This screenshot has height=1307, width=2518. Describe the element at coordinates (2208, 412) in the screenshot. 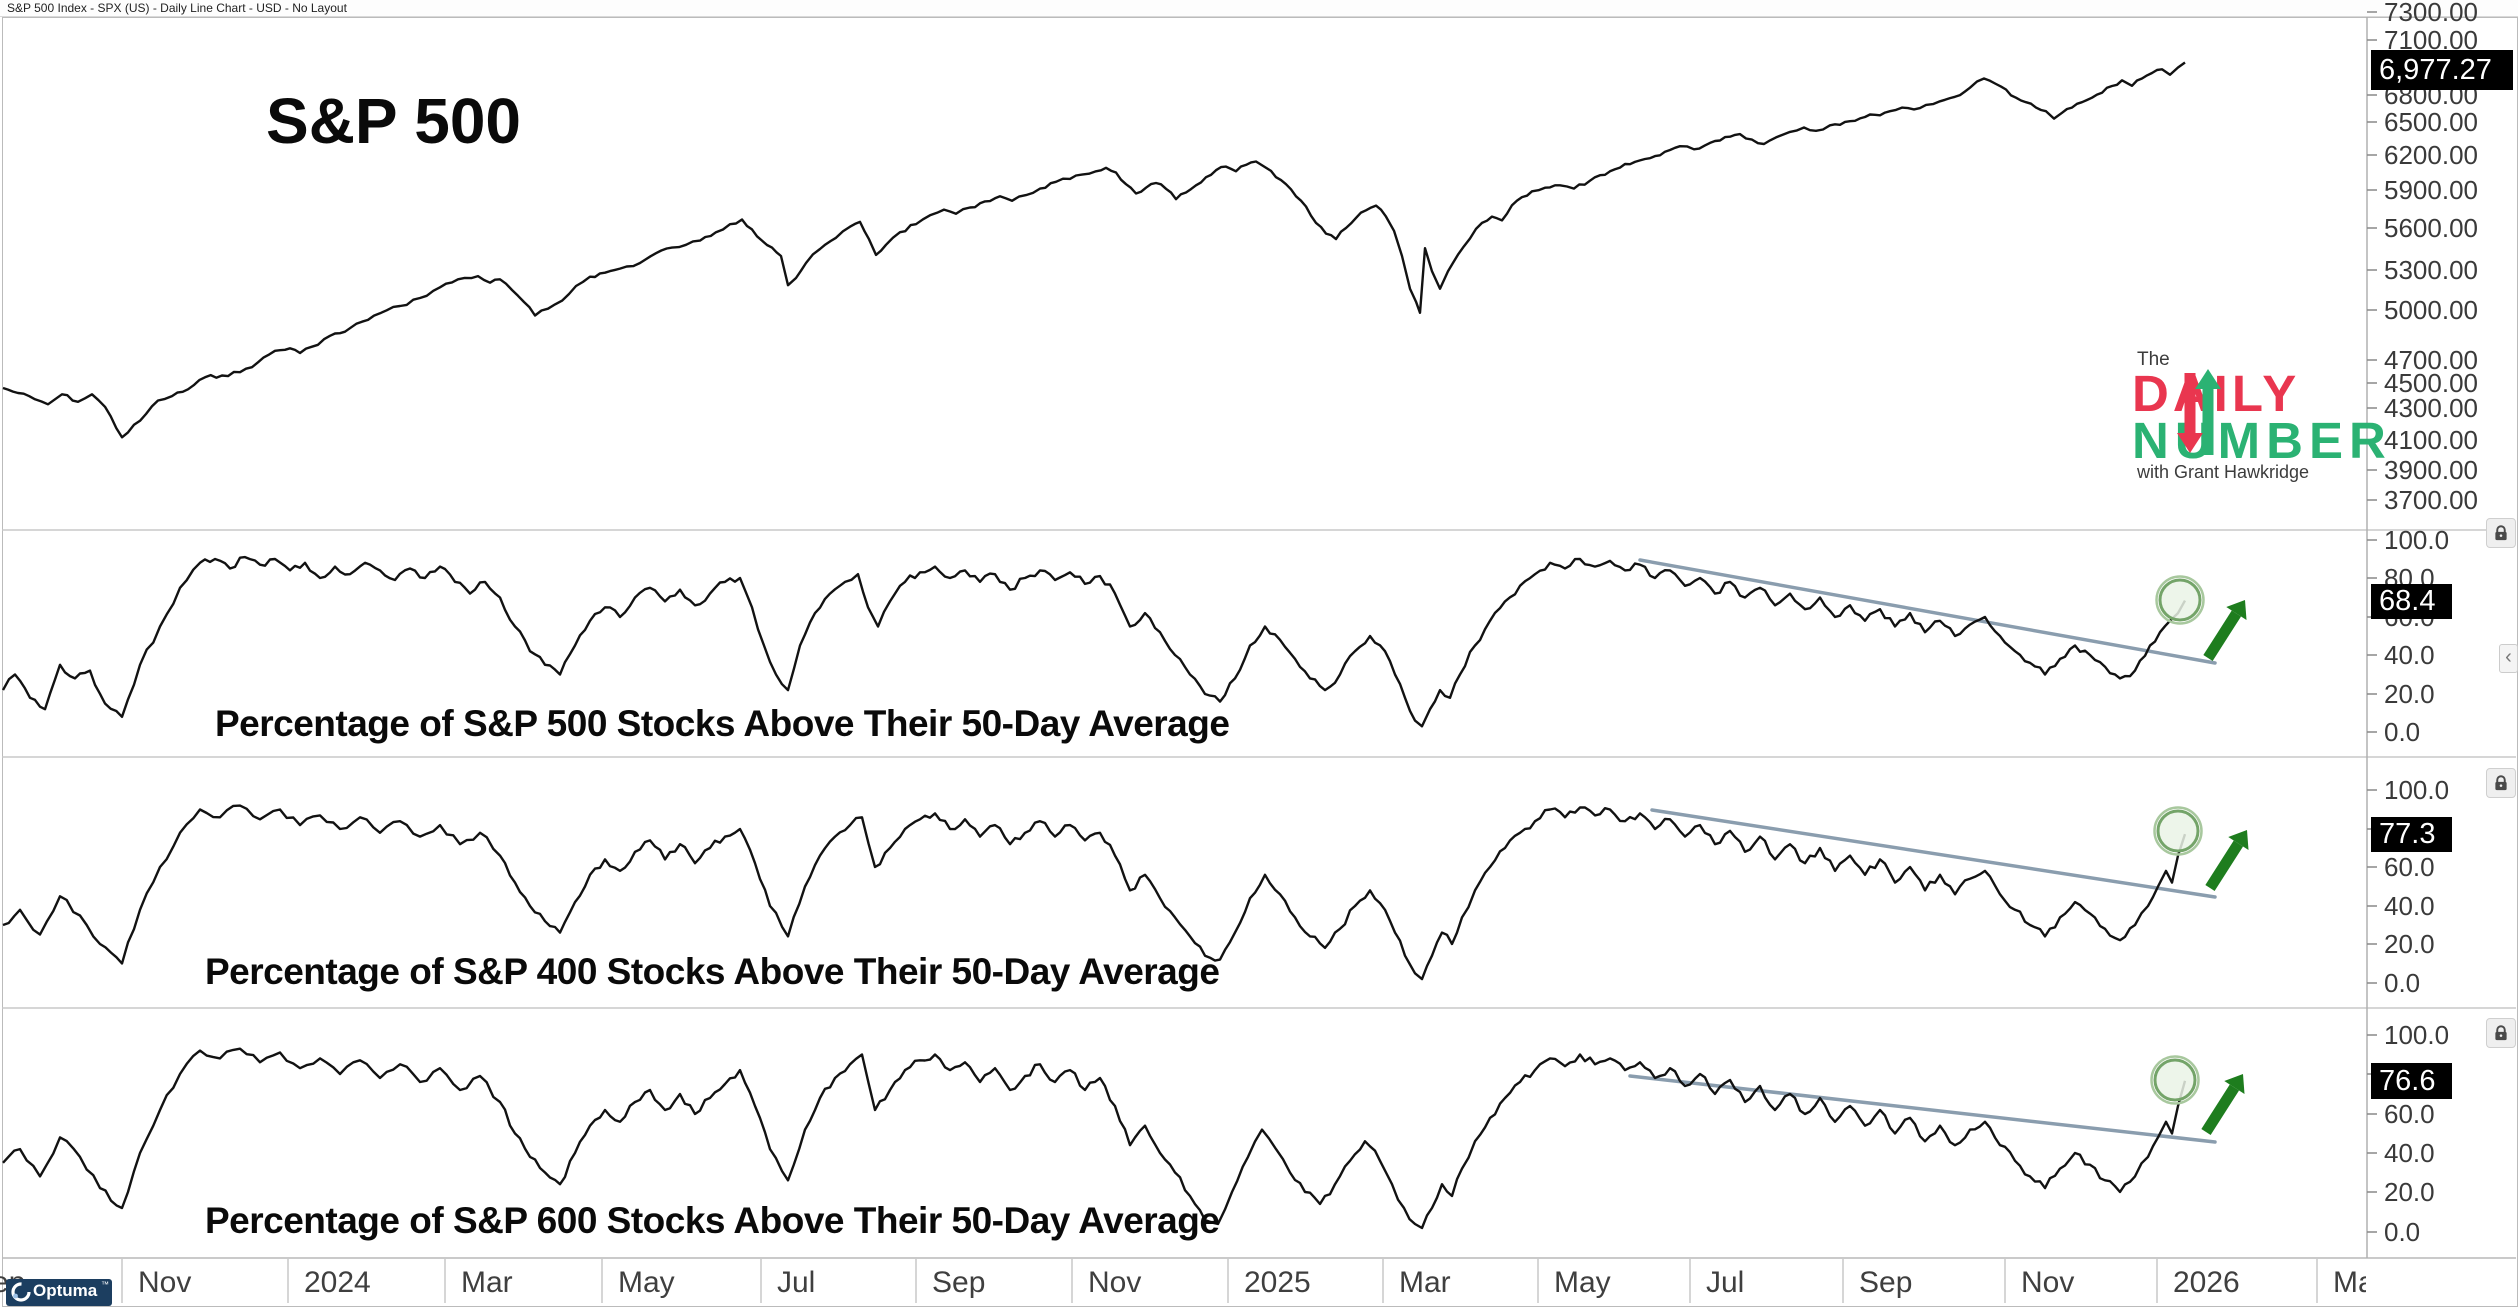

I see `arrow-up-icon` at that location.